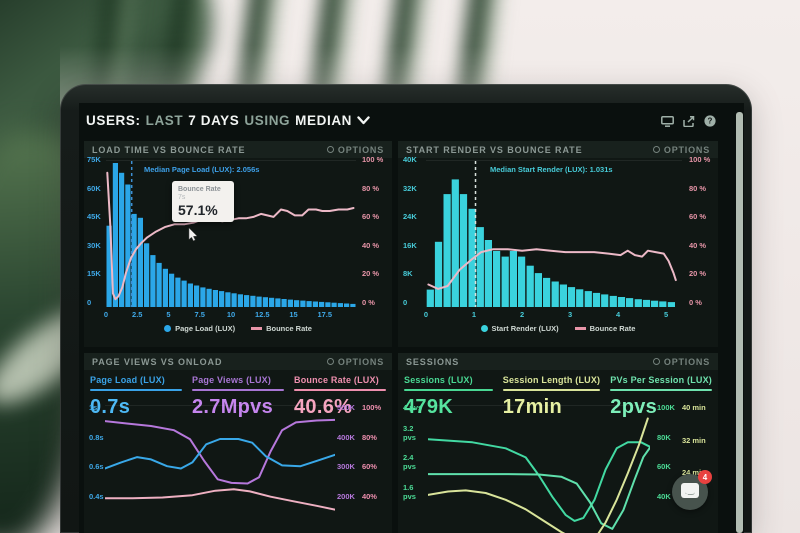 The width and height of the screenshot is (800, 533). Describe the element at coordinates (113, 120) in the screenshot. I see `users-label: USERS:` at that location.